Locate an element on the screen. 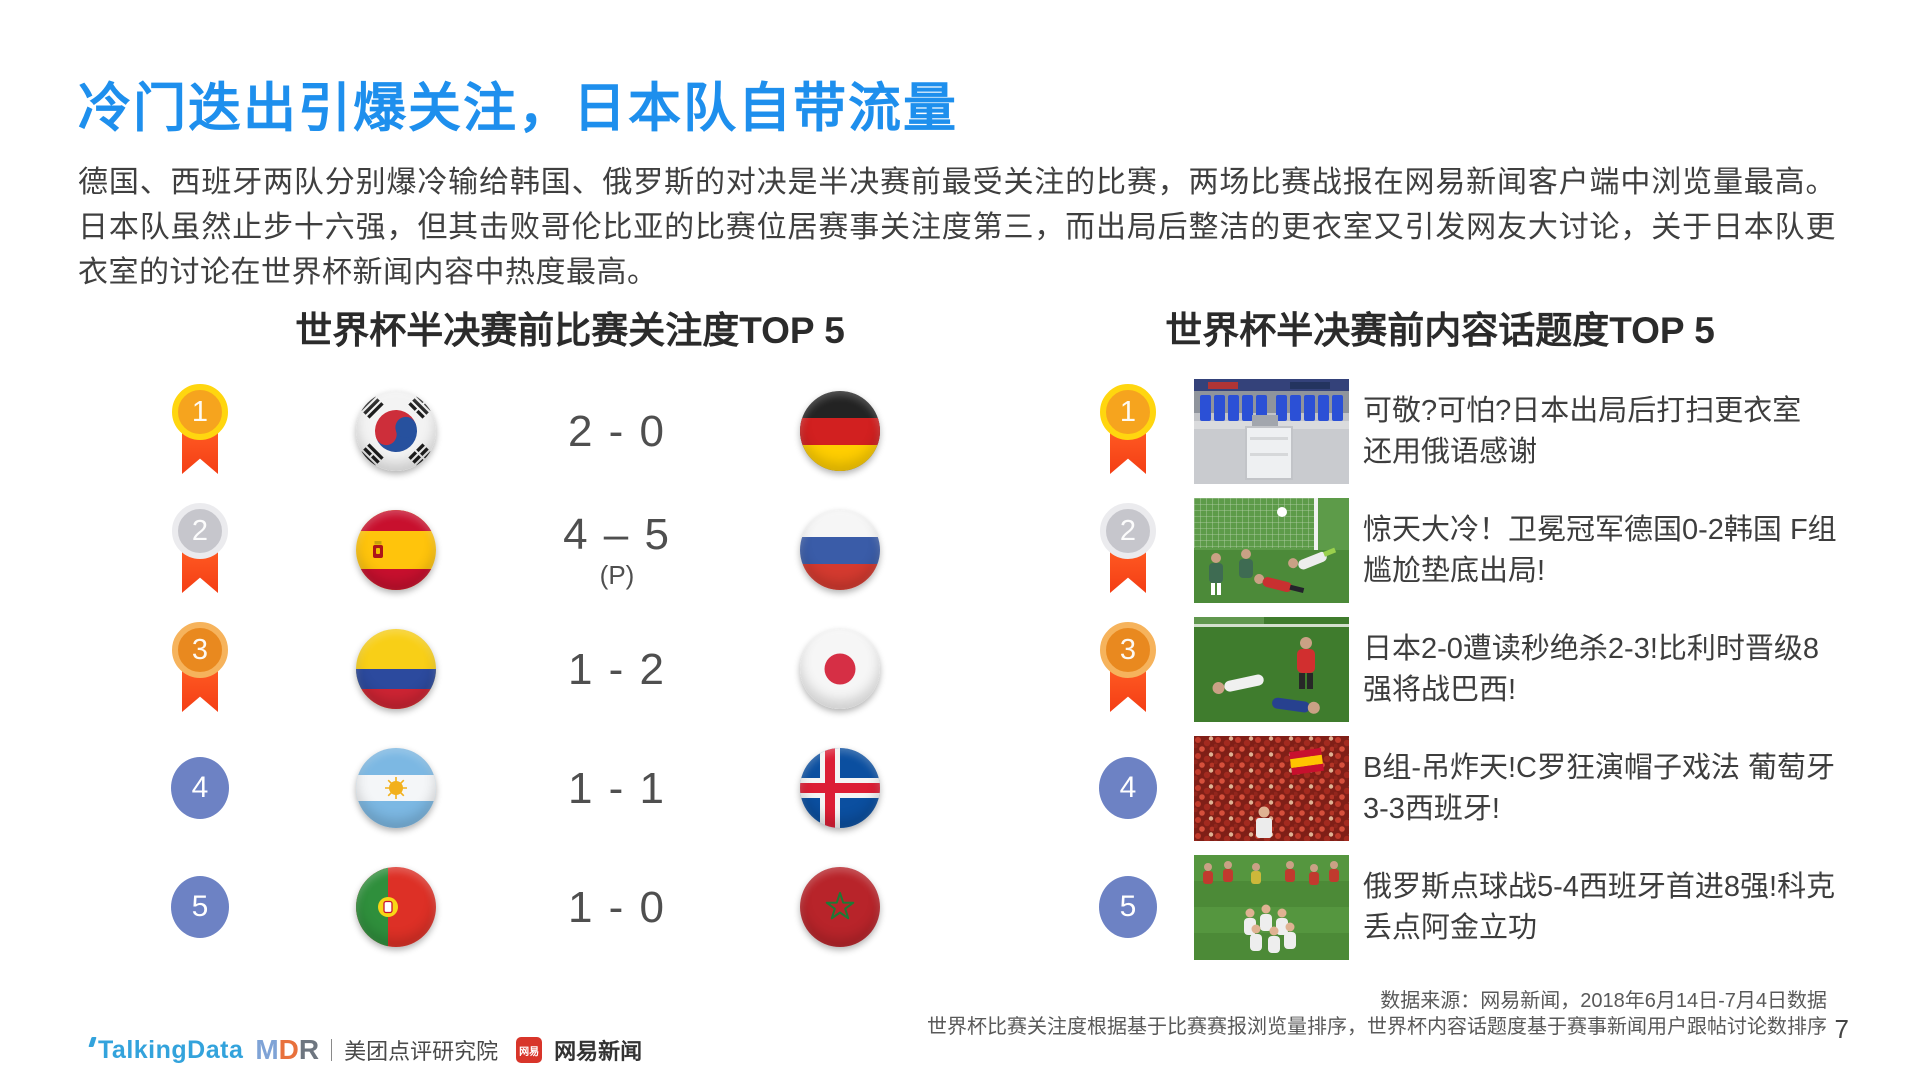  footer-logos: TalkingData MDR 美团点评研究院 网易 网易新闻 is located at coordinates (365, 1050).